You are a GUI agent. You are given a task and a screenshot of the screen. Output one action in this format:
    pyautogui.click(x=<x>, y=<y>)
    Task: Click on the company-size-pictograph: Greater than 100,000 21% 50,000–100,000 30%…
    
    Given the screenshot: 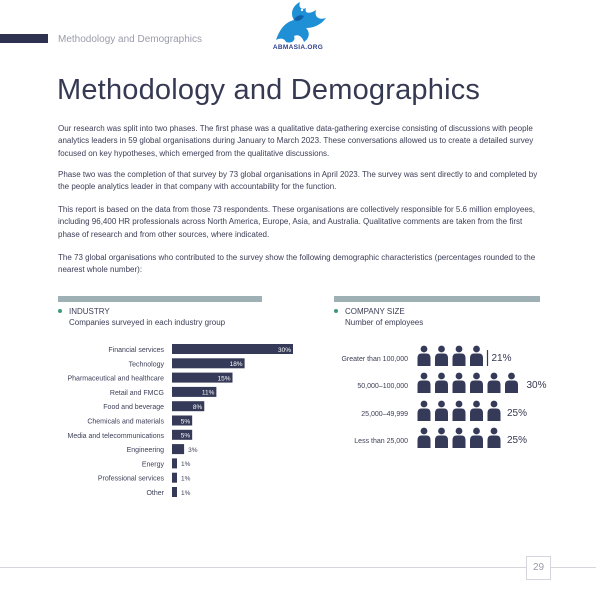 What is the action you would take?
    pyautogui.click(x=444, y=396)
    